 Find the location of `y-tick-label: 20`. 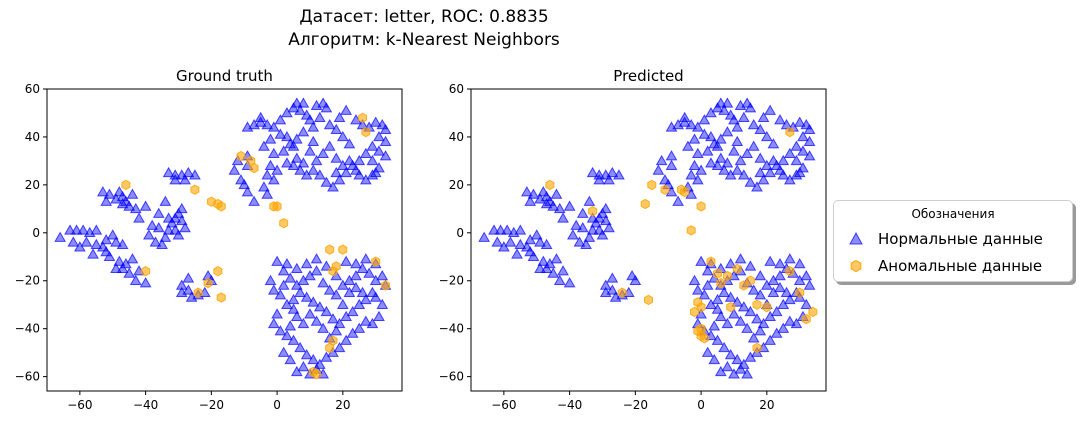

y-tick-label: 20 is located at coordinates (456, 185).